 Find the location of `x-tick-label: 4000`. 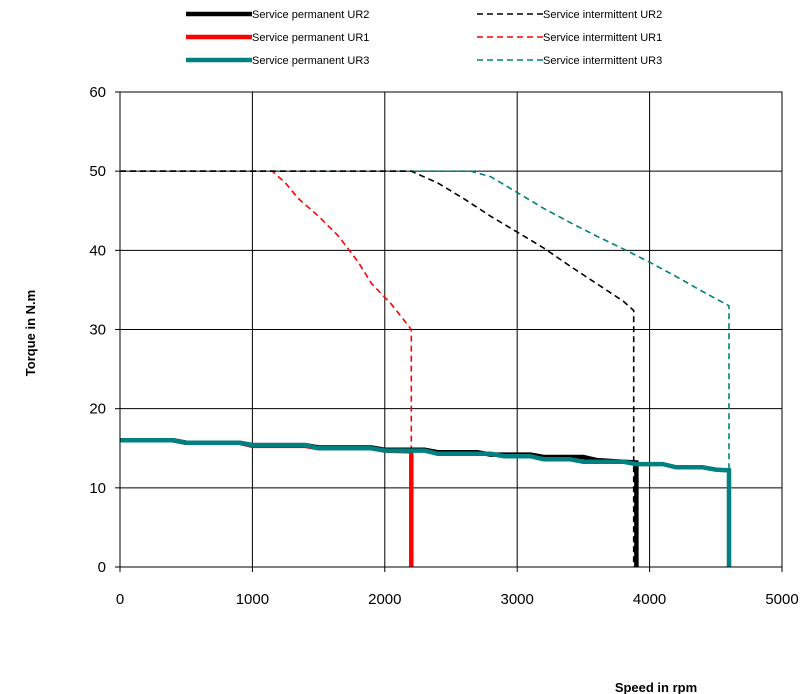

x-tick-label: 4000 is located at coordinates (649, 599).